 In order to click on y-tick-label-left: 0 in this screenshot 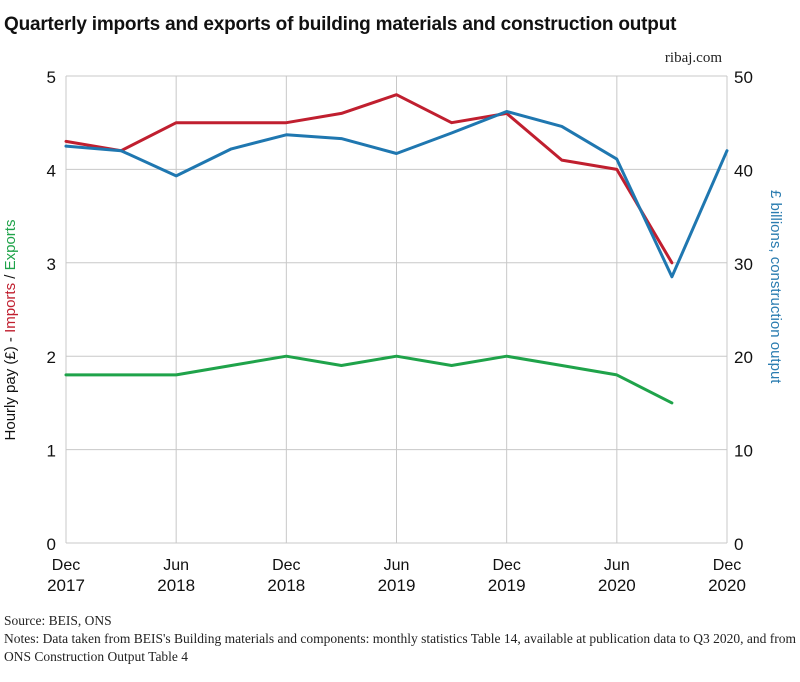, I will do `click(51, 544)`.